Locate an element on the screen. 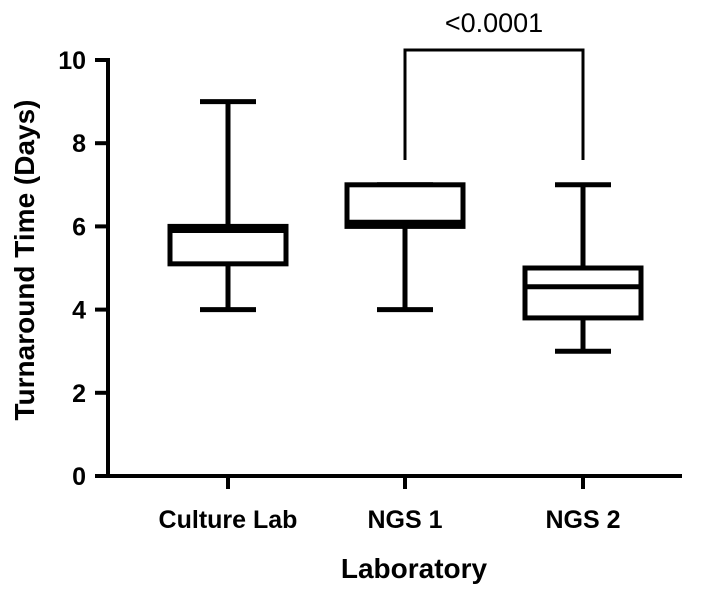 This screenshot has width=709, height=594. y-axis-title: Turnaround Time (Days) is located at coordinates (24, 259).